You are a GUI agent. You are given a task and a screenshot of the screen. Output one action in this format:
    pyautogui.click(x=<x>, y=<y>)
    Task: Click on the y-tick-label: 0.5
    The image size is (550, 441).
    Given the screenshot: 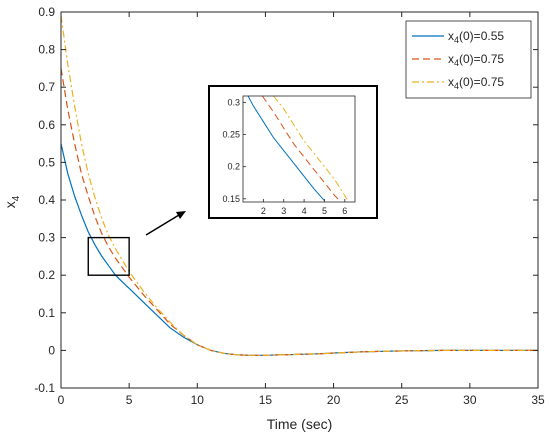 What is the action you would take?
    pyautogui.click(x=46, y=162)
    